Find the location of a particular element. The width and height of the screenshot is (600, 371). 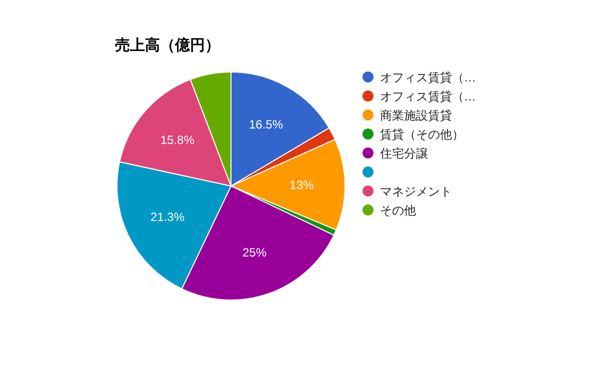

legend-label: 賃貸（その他） is located at coordinates (422, 135).